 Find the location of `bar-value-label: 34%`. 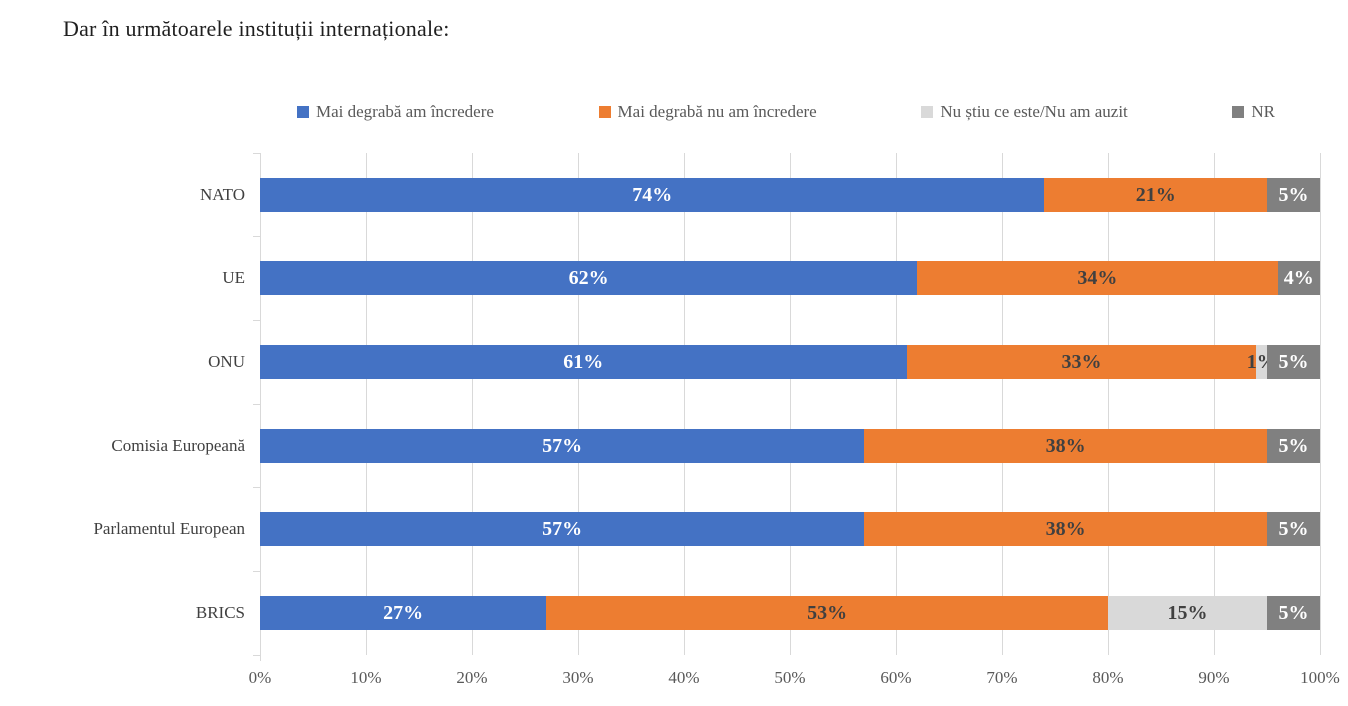

bar-value-label: 34% is located at coordinates (1097, 278).